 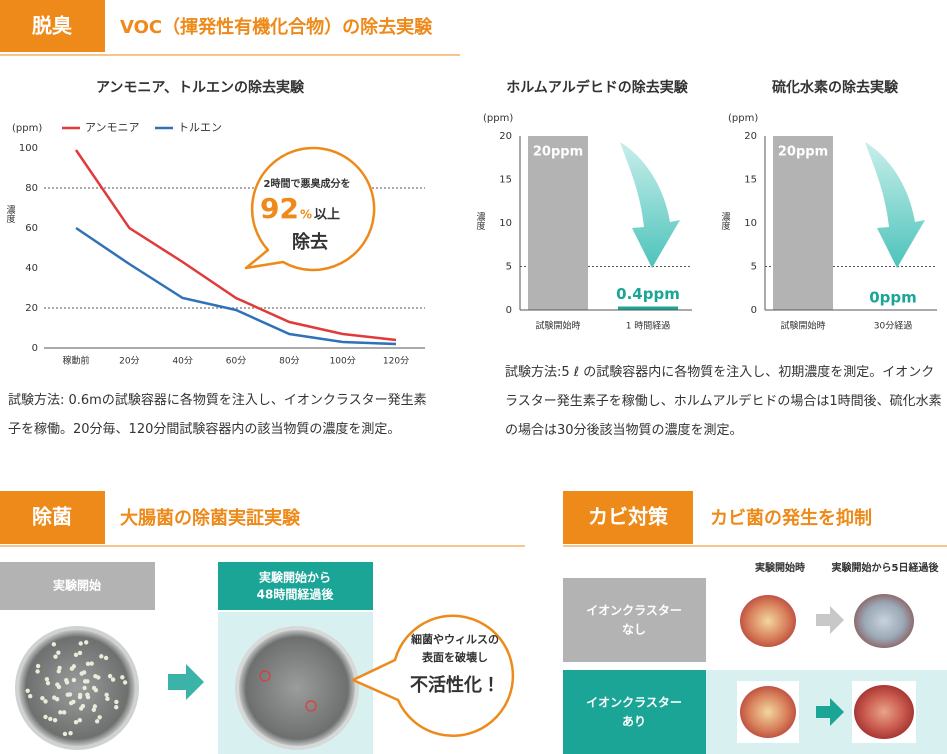 What do you see at coordinates (210, 518) in the screenshot?
I see `section-title: 大腸菌の除菌実証実験` at bounding box center [210, 518].